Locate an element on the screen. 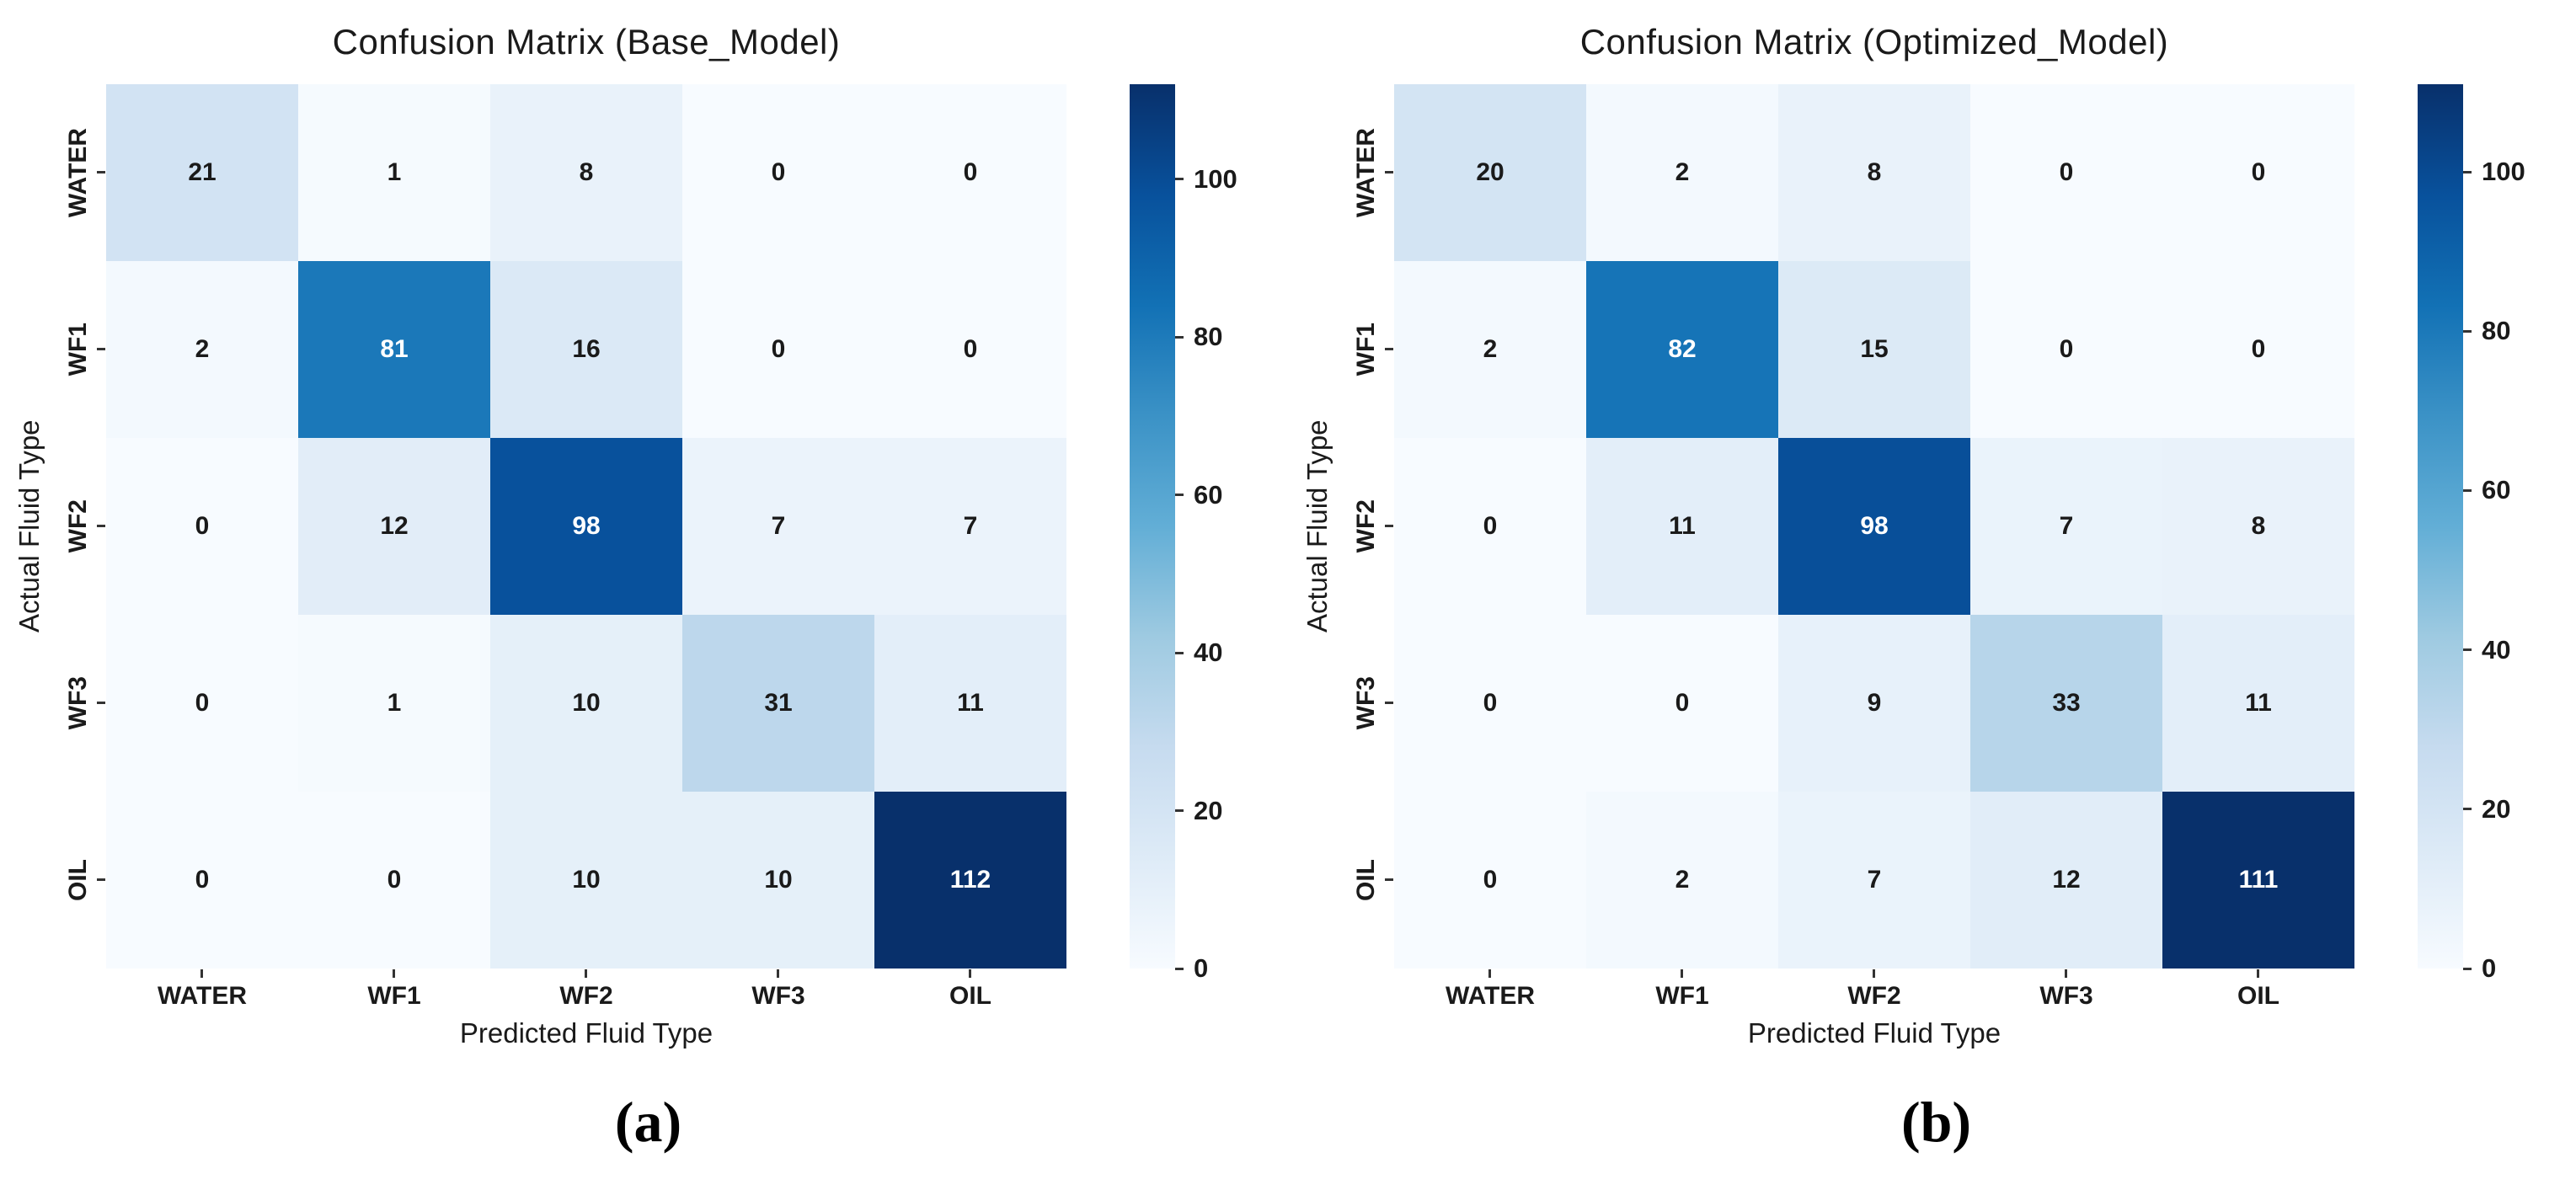  colorbar-tick-label: 0 is located at coordinates (2489, 968).